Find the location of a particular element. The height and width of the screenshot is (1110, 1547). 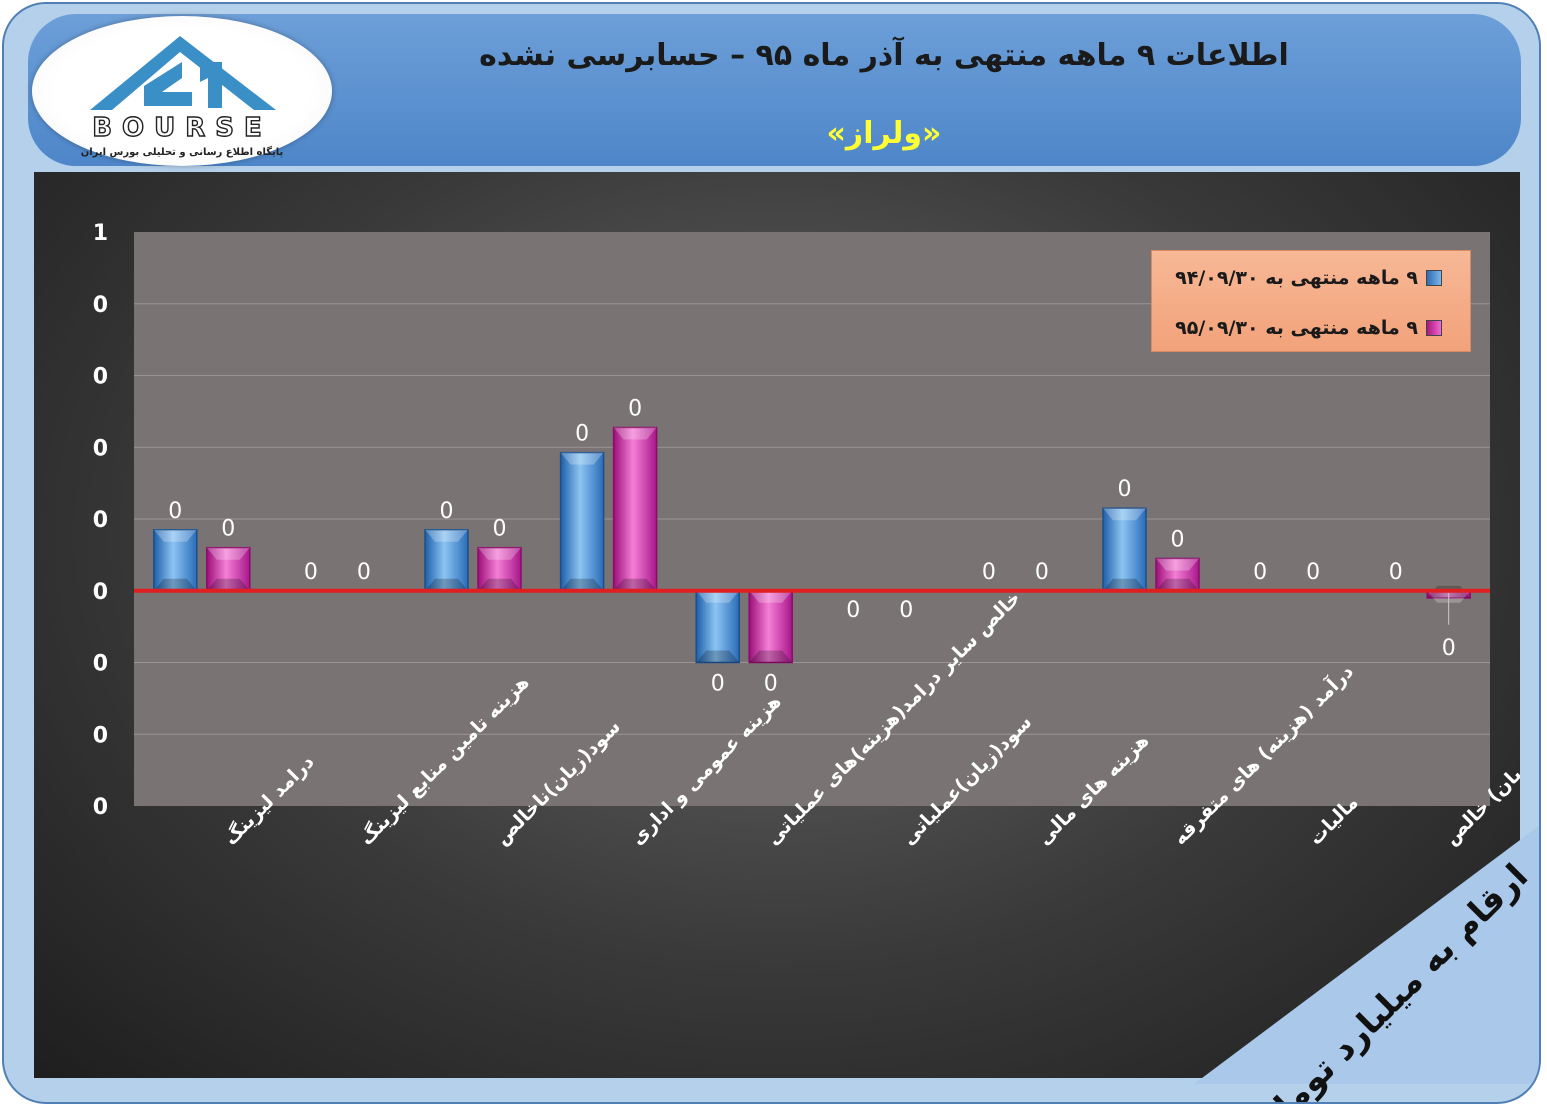

logo-2-icon is located at coordinates (168, 84).